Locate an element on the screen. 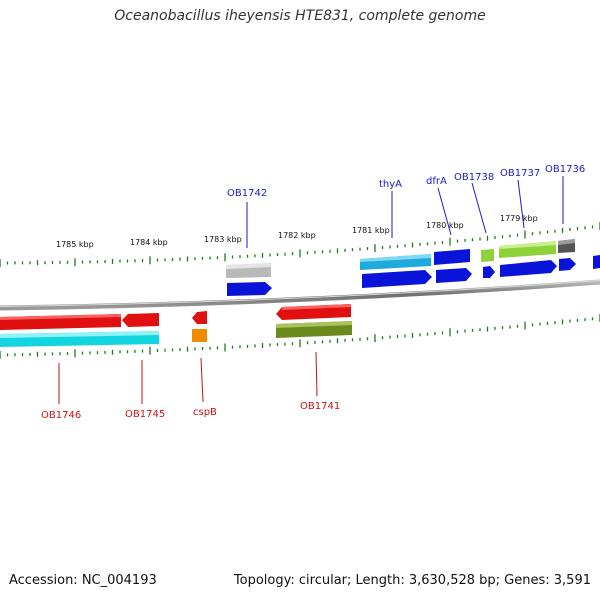  gene-arrow-edge is located at coordinates (596, 262).